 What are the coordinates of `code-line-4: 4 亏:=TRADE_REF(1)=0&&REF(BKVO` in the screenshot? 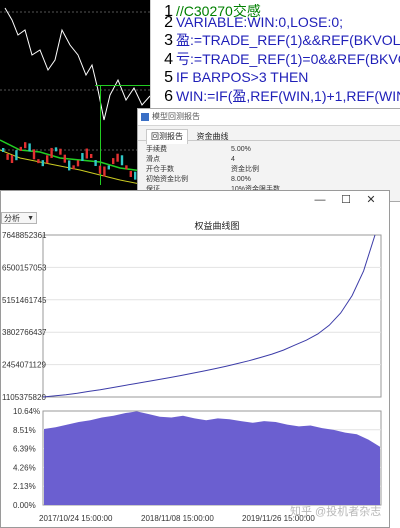 It's located at (275, 59).